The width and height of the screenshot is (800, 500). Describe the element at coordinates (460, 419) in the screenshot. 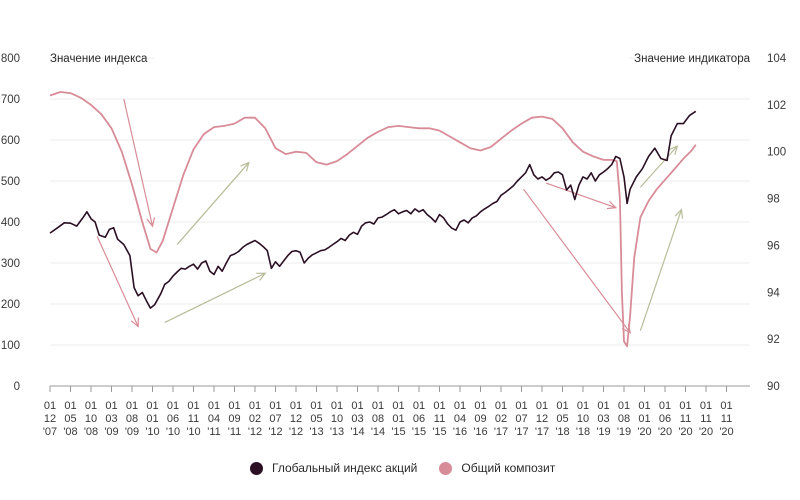

I see `x-tick-label: 01 04'16` at that location.